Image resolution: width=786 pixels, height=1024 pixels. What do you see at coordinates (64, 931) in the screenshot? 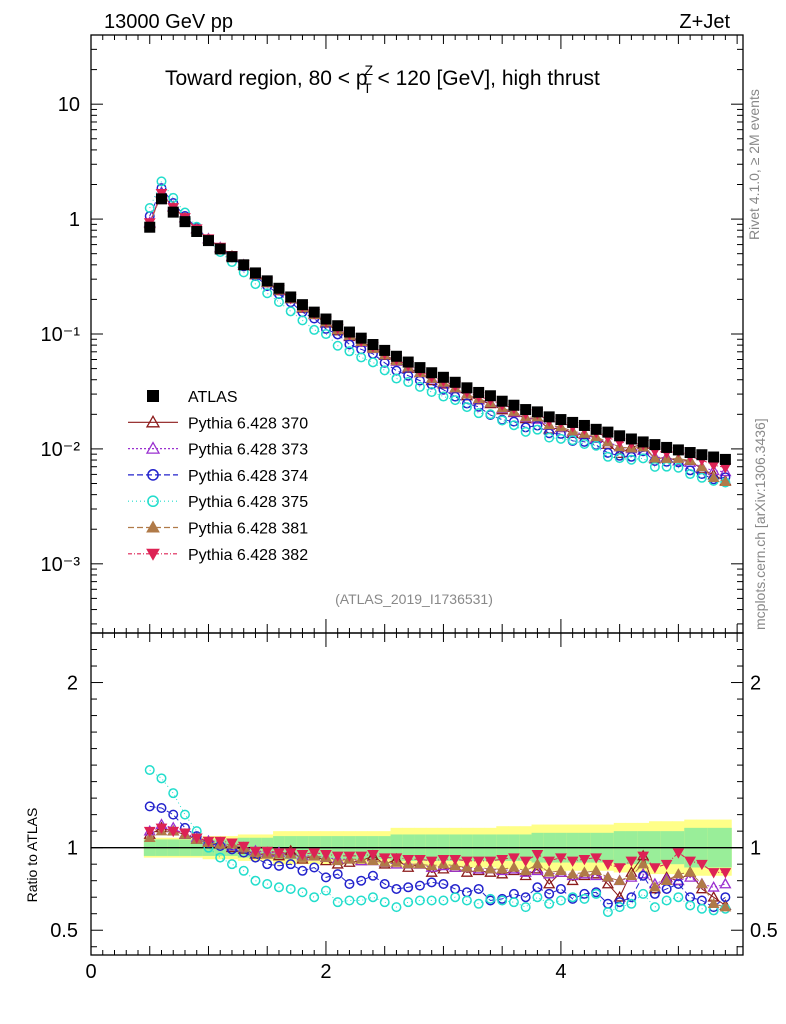
I see `ratio-y-tick-label: 0.5` at bounding box center [64, 931].